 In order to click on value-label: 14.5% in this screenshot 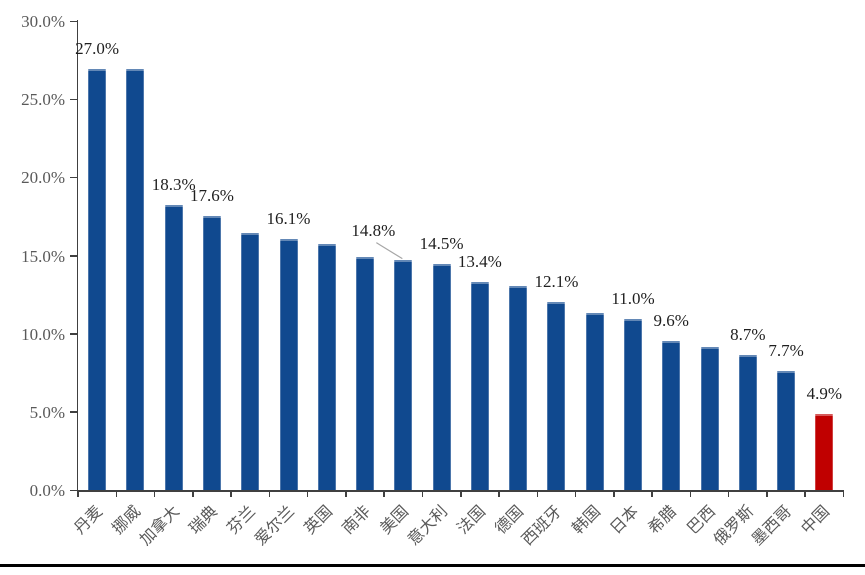, I will do `click(441, 244)`.